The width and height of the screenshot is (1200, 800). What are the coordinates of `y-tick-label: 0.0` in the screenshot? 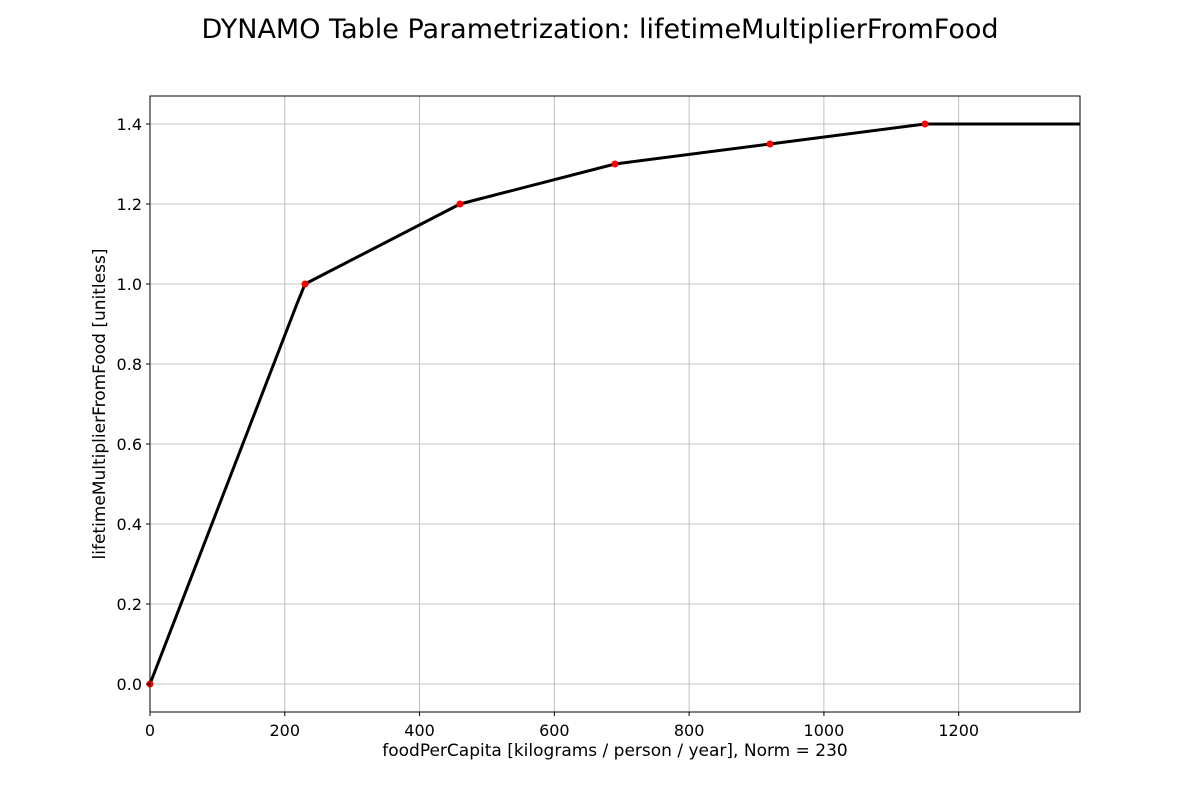 It's located at (129, 684).